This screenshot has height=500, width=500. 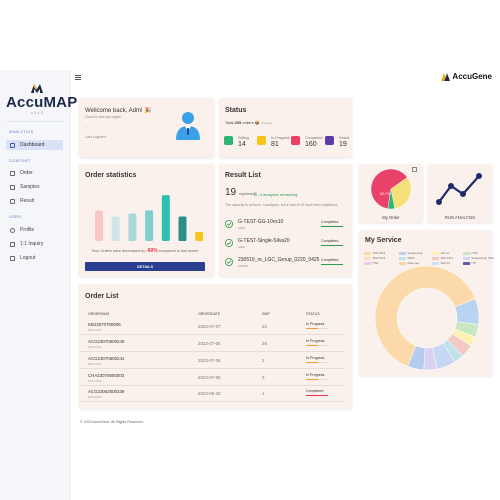 I want to click on legend-item: ITS1, so click(x=371, y=263).